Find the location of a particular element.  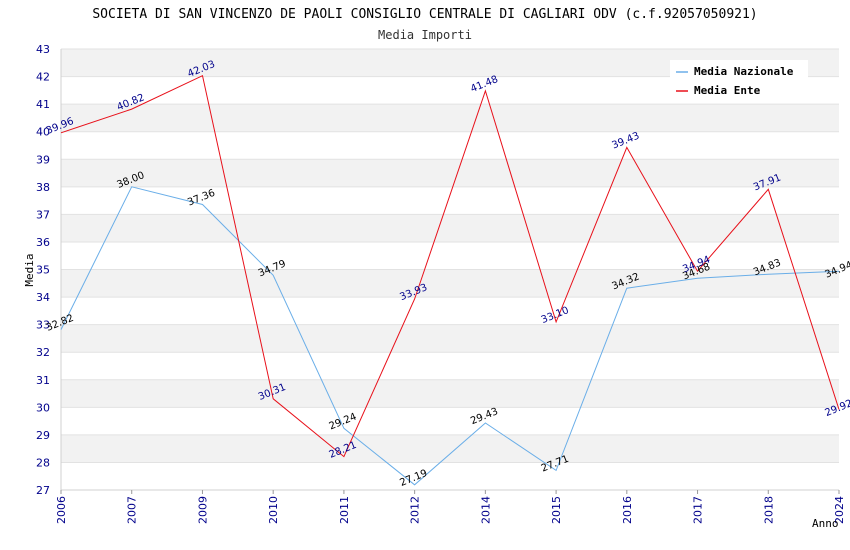

y-tick-label: 40 is located at coordinates (43, 132).